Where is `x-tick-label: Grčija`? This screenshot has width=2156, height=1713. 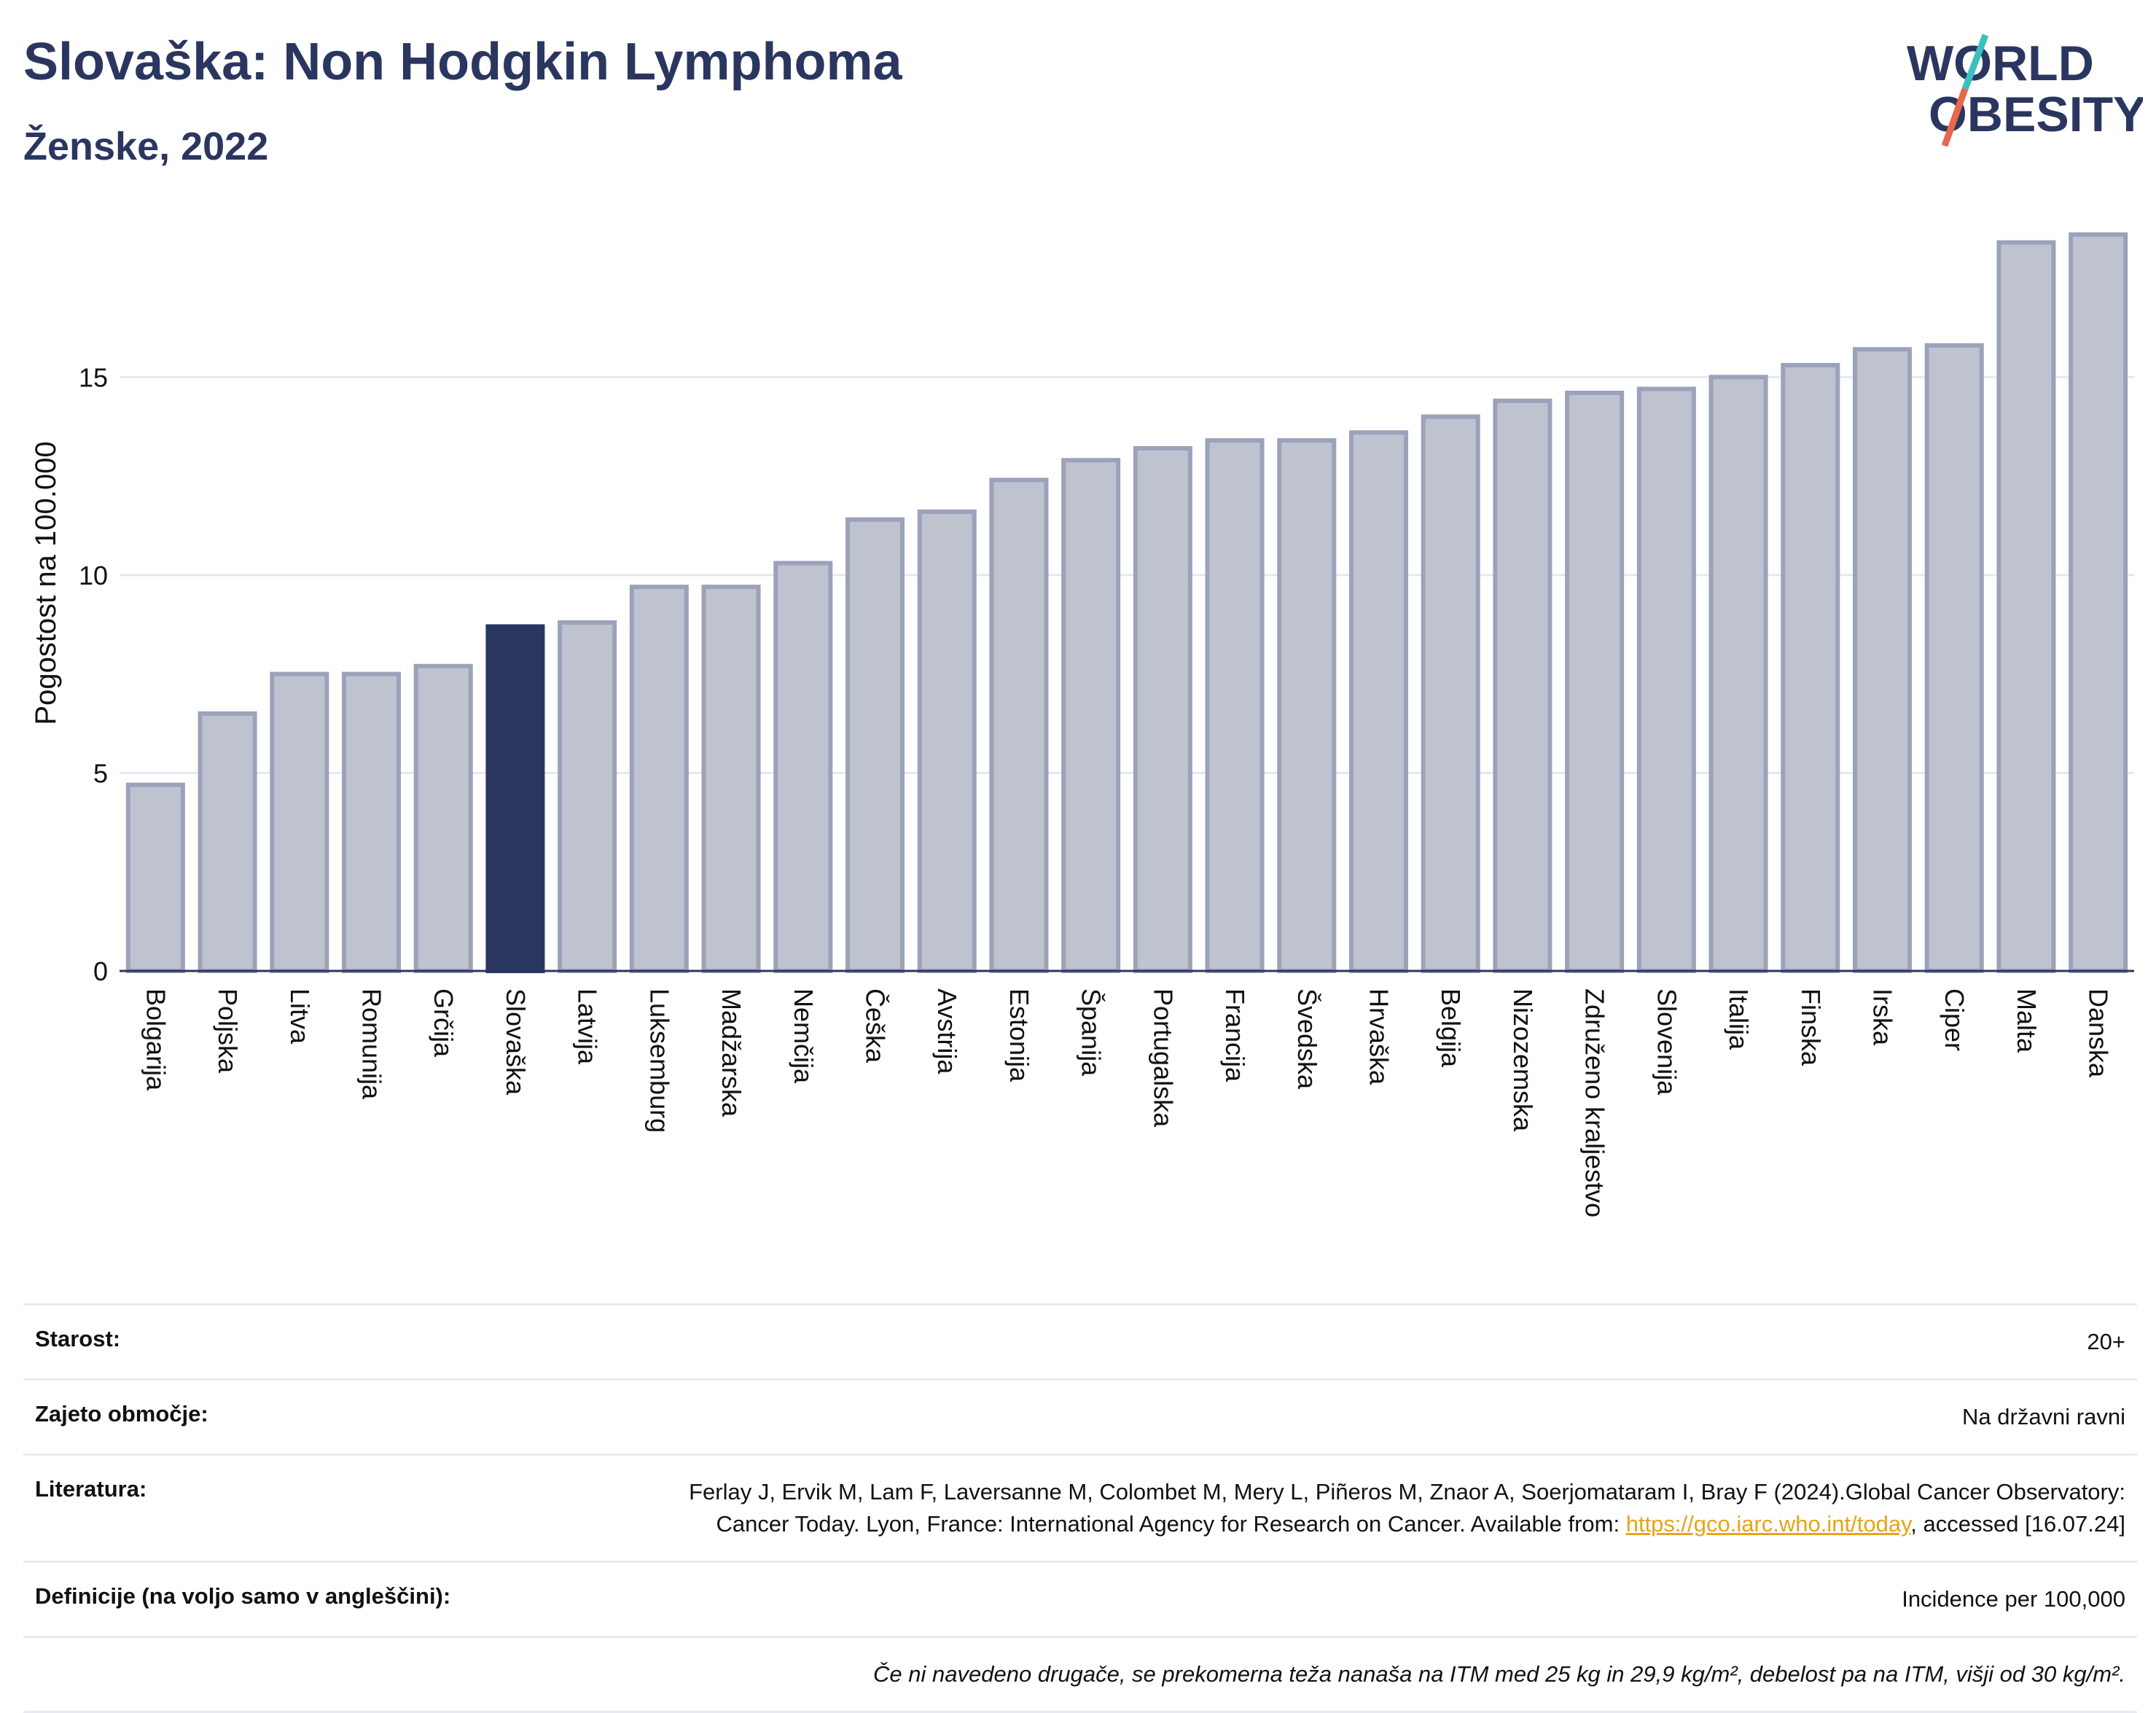
x-tick-label: Grčija is located at coordinates (443, 1023).